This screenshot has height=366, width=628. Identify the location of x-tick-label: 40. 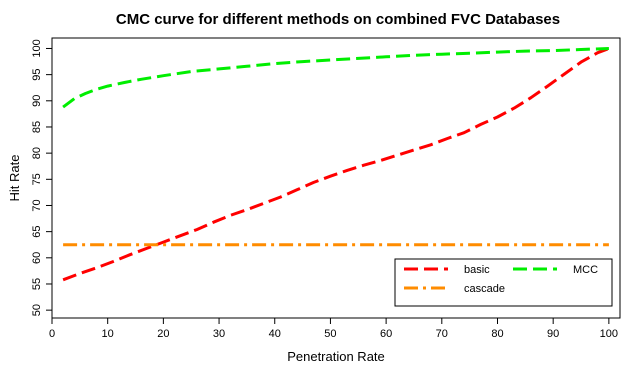
(275, 334).